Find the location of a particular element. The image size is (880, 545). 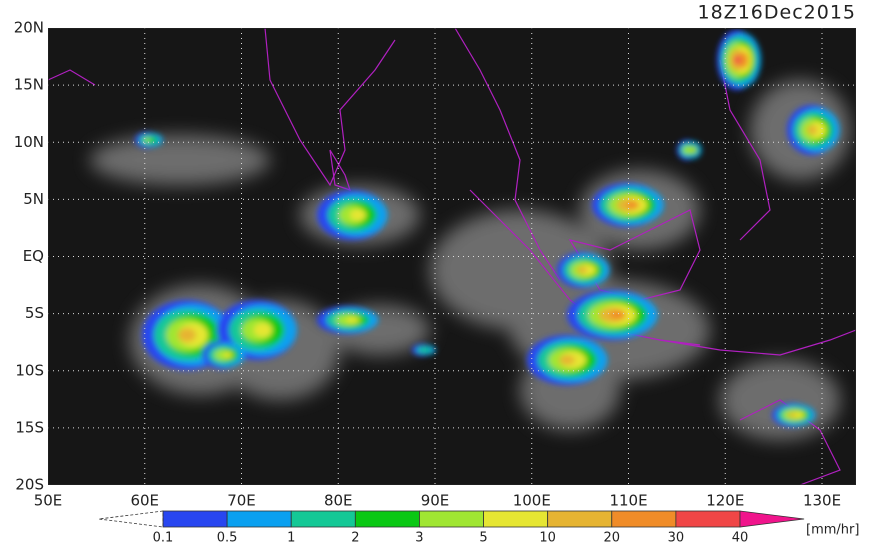

colorbar-label: 0.5 is located at coordinates (227, 538).